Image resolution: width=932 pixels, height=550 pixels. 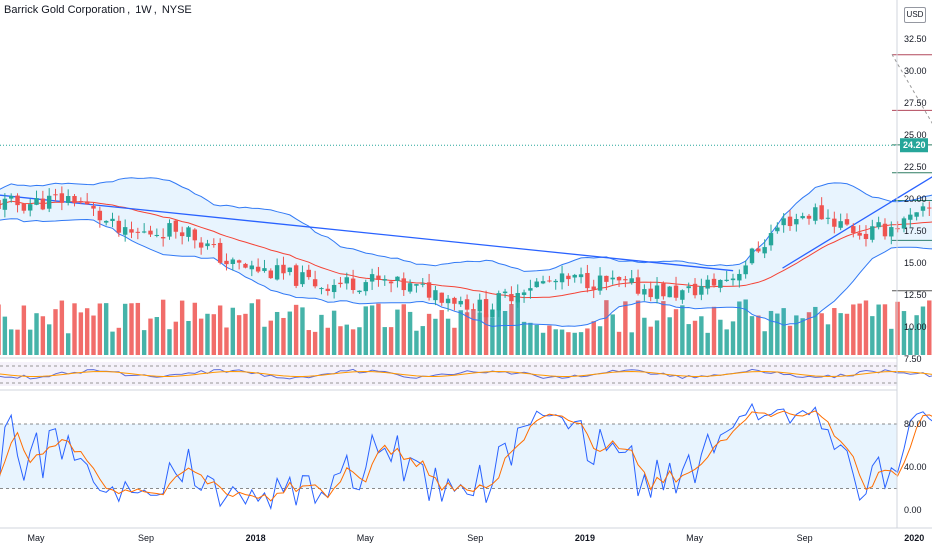 I want to click on price-tick-label: 15.00, so click(x=915, y=263).